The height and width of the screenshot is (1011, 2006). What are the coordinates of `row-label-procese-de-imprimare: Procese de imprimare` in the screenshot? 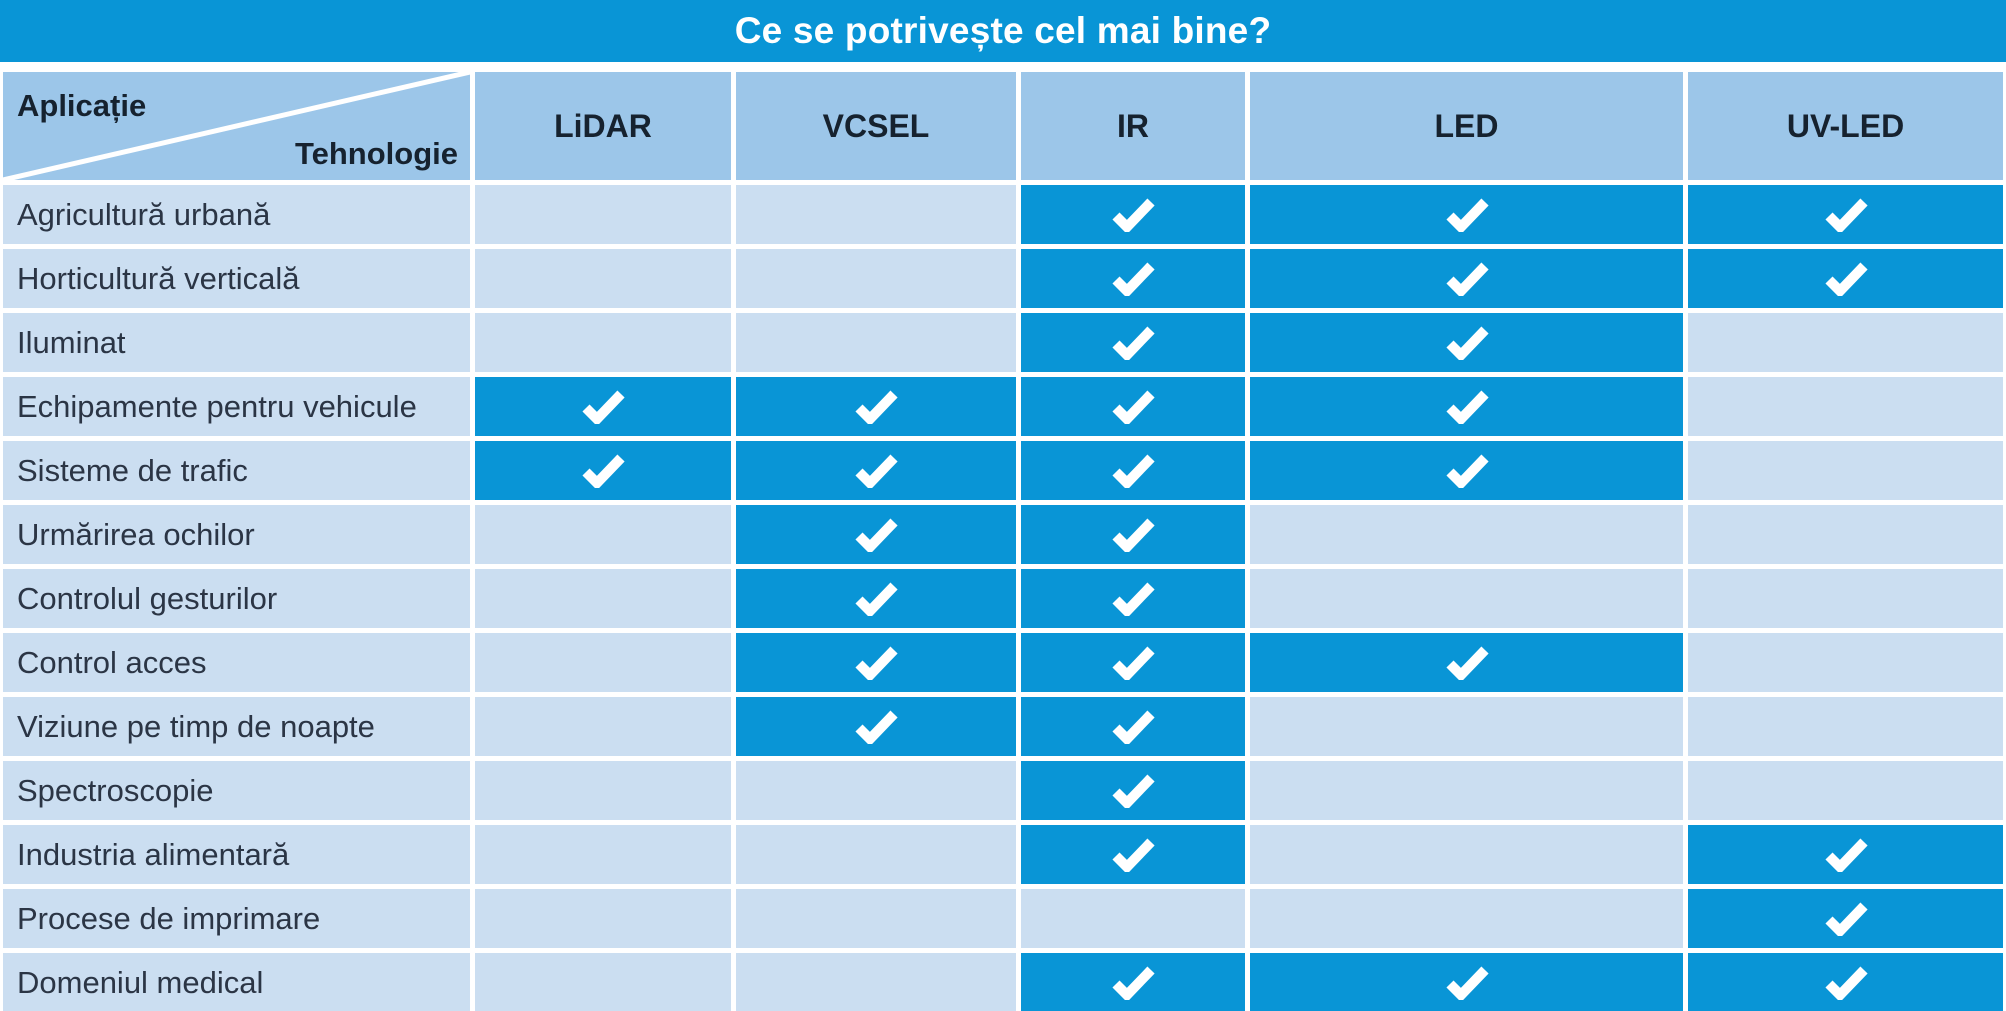 It's located at (236, 918).